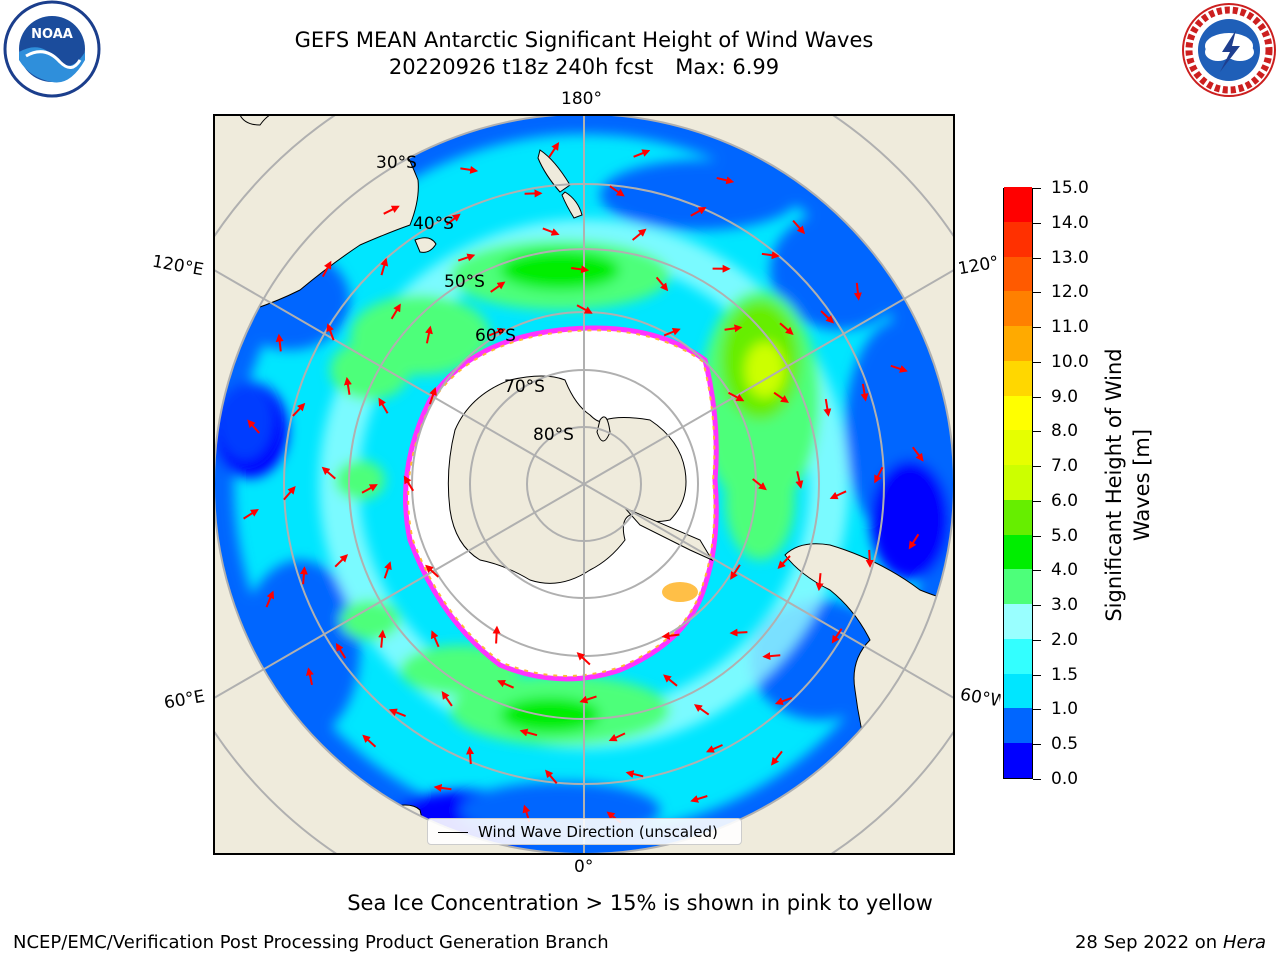 The image size is (1280, 960). I want to click on lat-label-70s: 70°S, so click(524, 387).